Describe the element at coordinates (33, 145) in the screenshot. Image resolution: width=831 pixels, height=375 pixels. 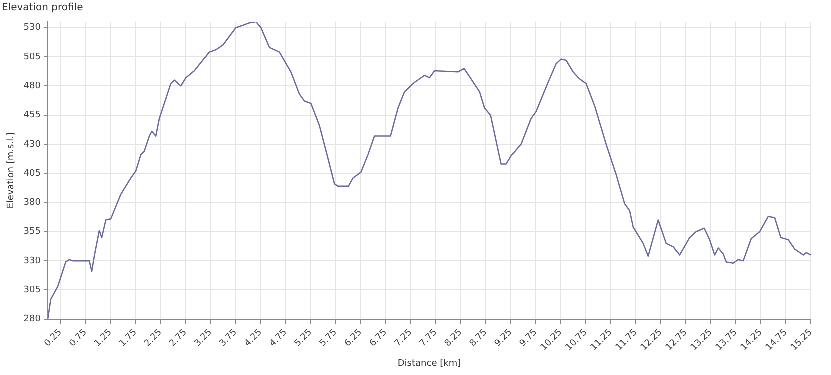
I see `y-tick-label: 430` at that location.